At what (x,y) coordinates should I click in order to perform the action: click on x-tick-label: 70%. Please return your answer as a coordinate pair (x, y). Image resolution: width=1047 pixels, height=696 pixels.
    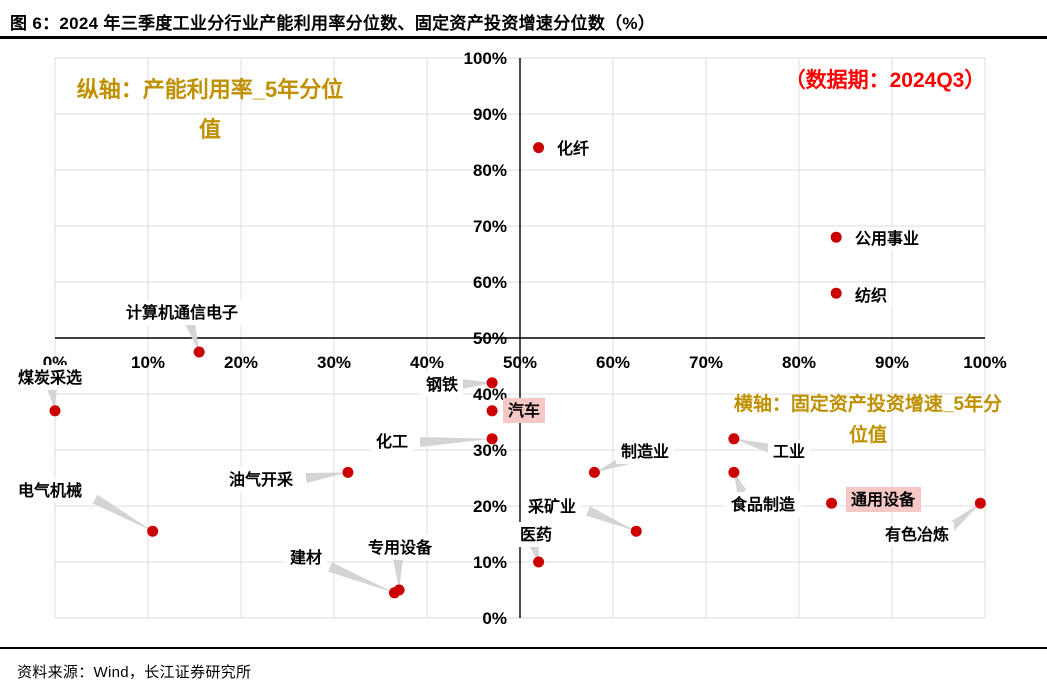
    Looking at the image, I should click on (706, 362).